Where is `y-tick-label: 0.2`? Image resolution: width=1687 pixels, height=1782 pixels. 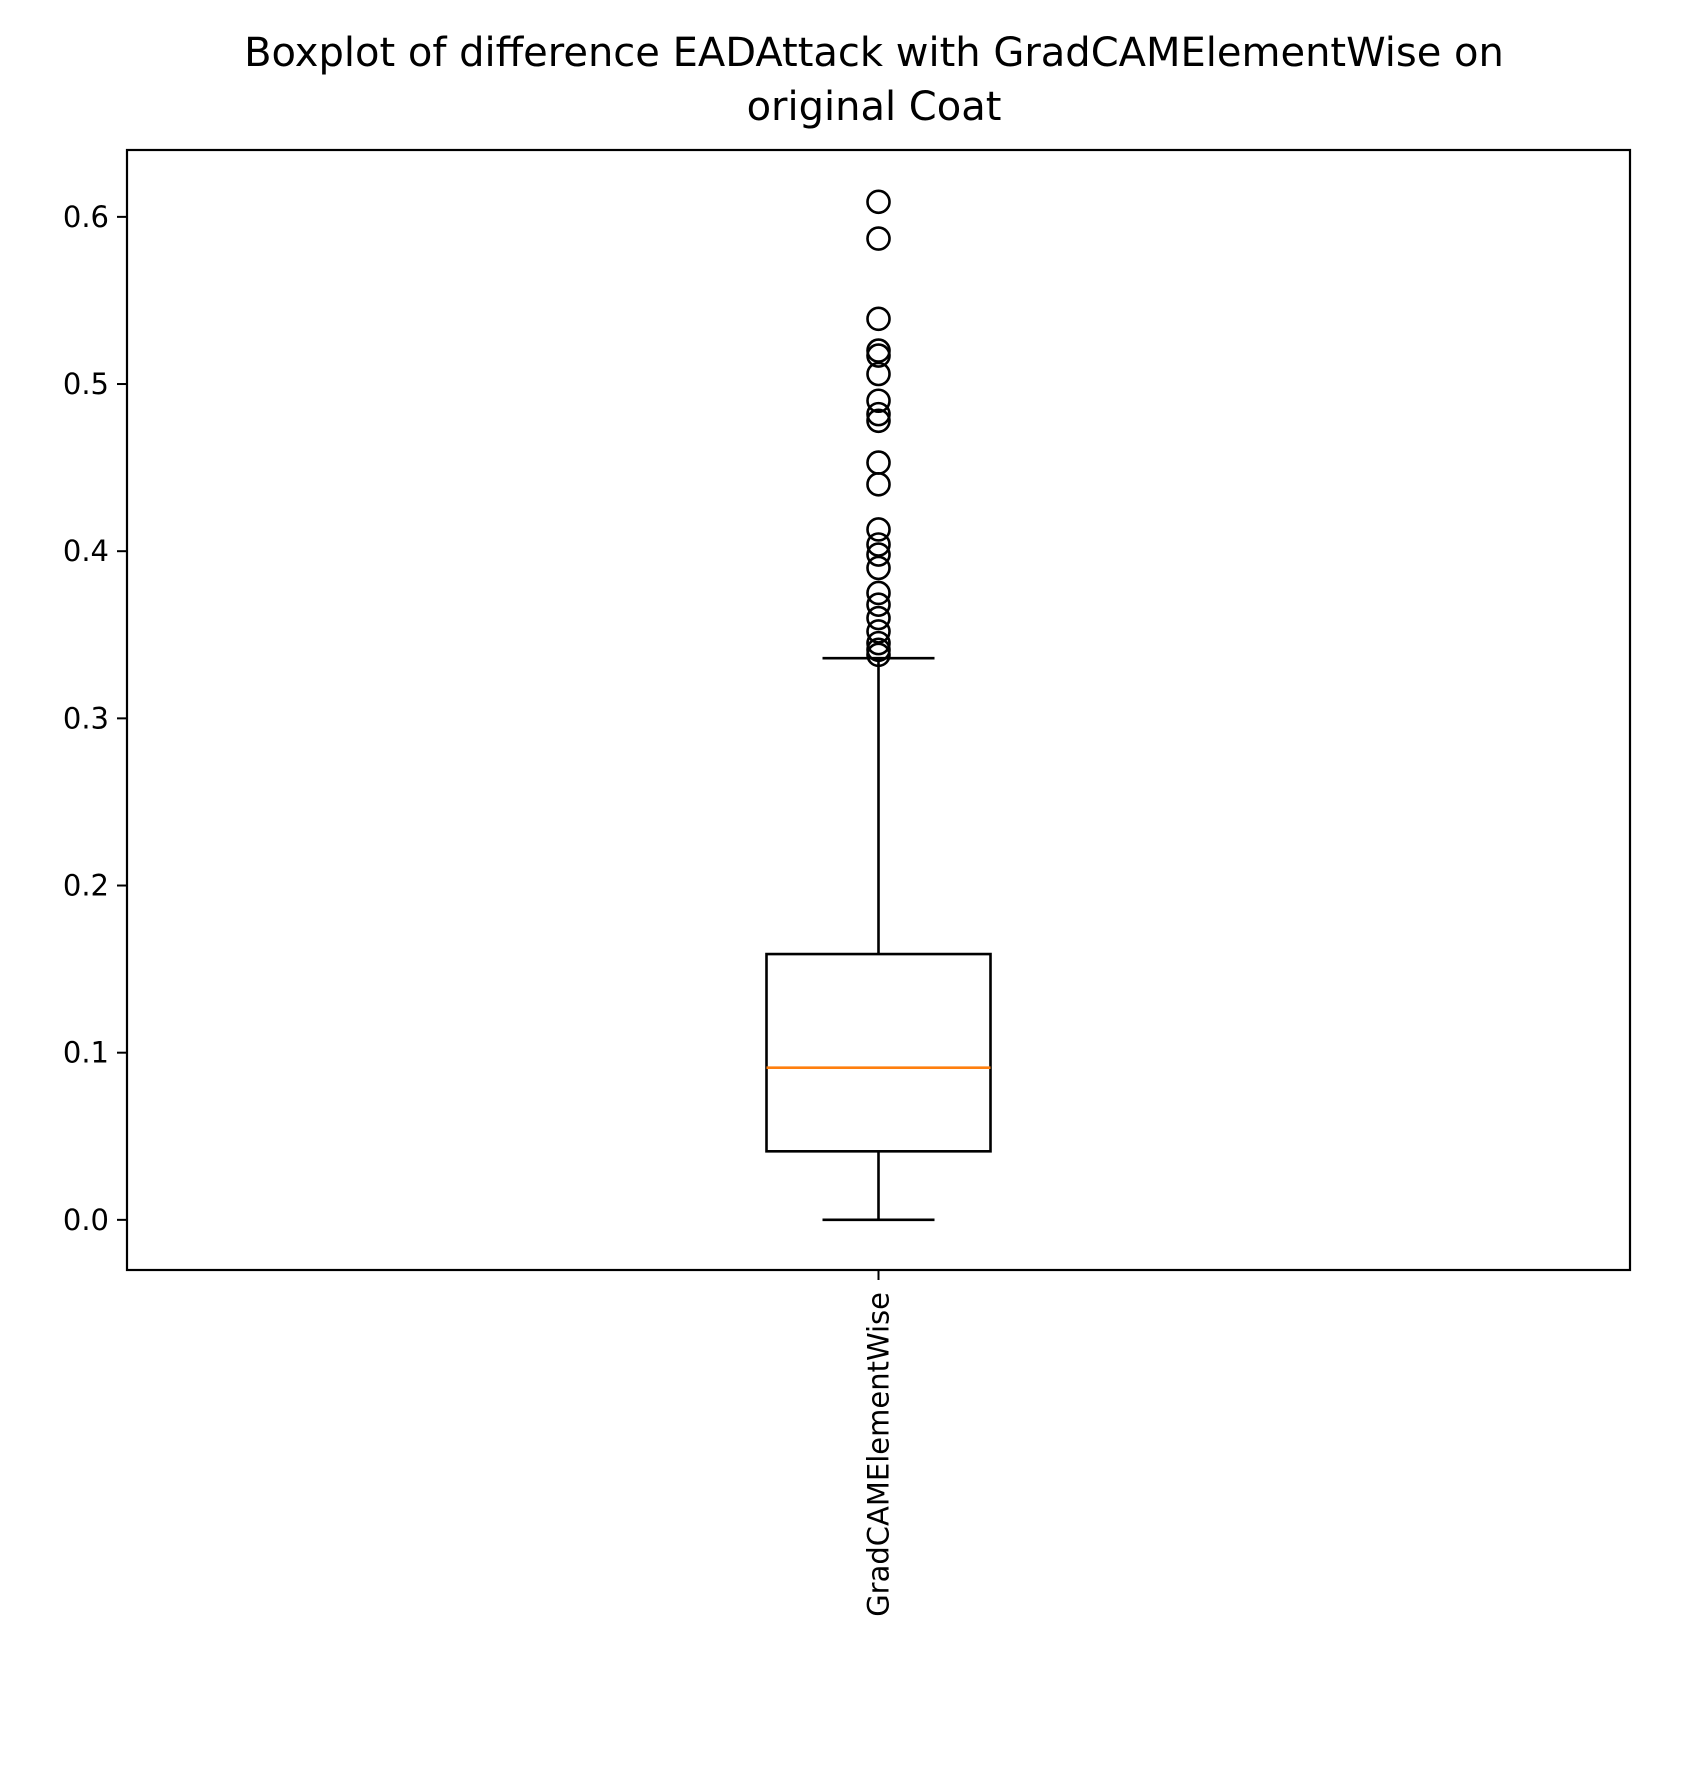 y-tick-label: 0.2 is located at coordinates (86, 886).